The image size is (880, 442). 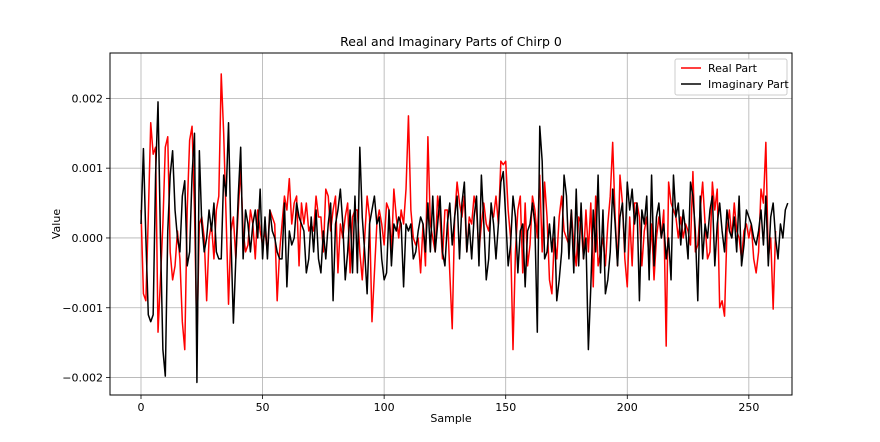 I want to click on y-tick-label: −0.002, so click(x=82, y=378).